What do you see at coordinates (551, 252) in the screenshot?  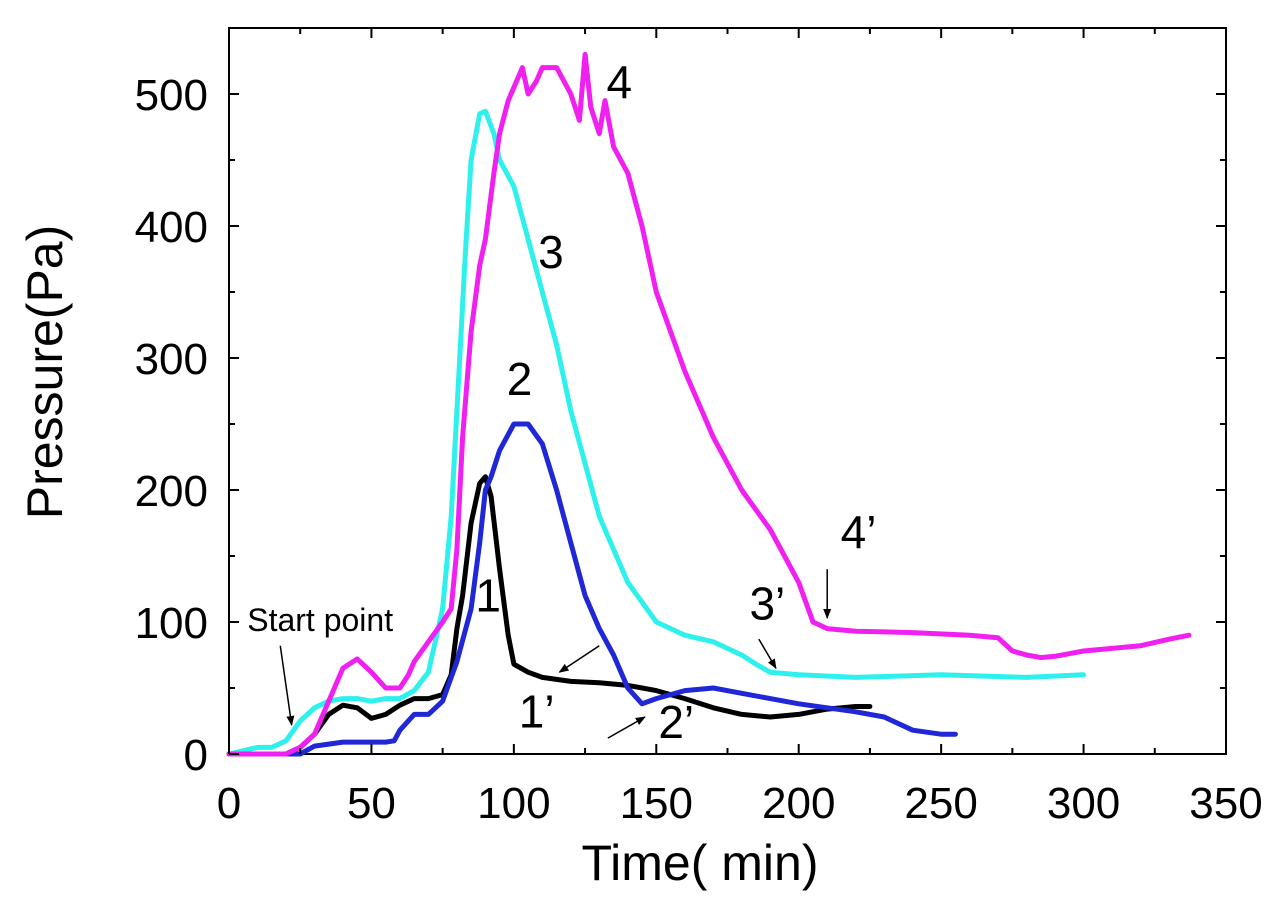 I see `curve-label: 3` at bounding box center [551, 252].